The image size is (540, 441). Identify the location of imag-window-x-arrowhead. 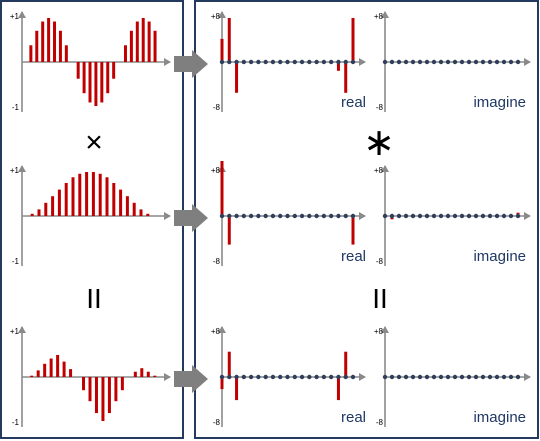
(527, 216).